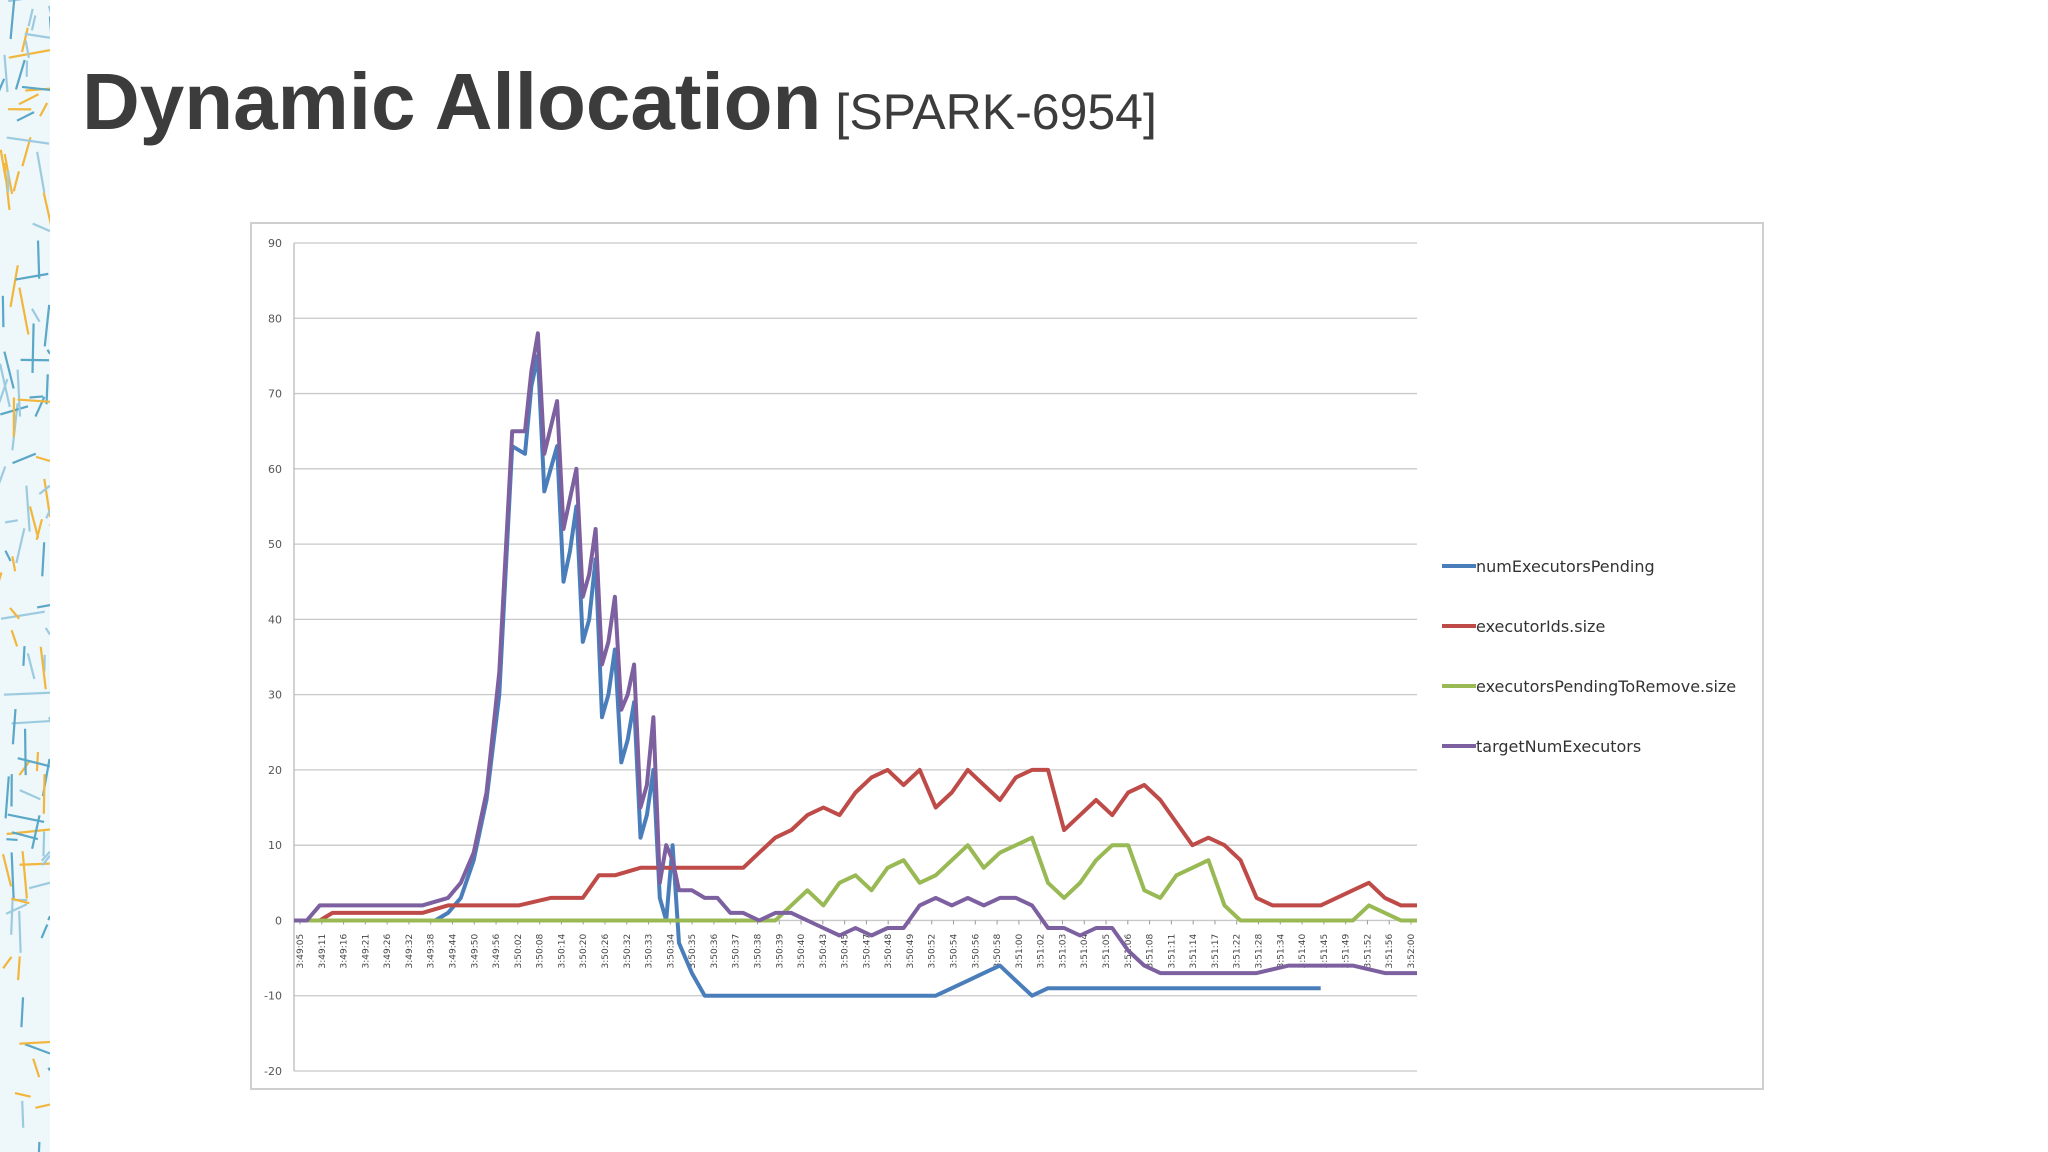  What do you see at coordinates (432, 950) in the screenshot?
I see `x-tick-label: 3:49:38` at bounding box center [432, 950].